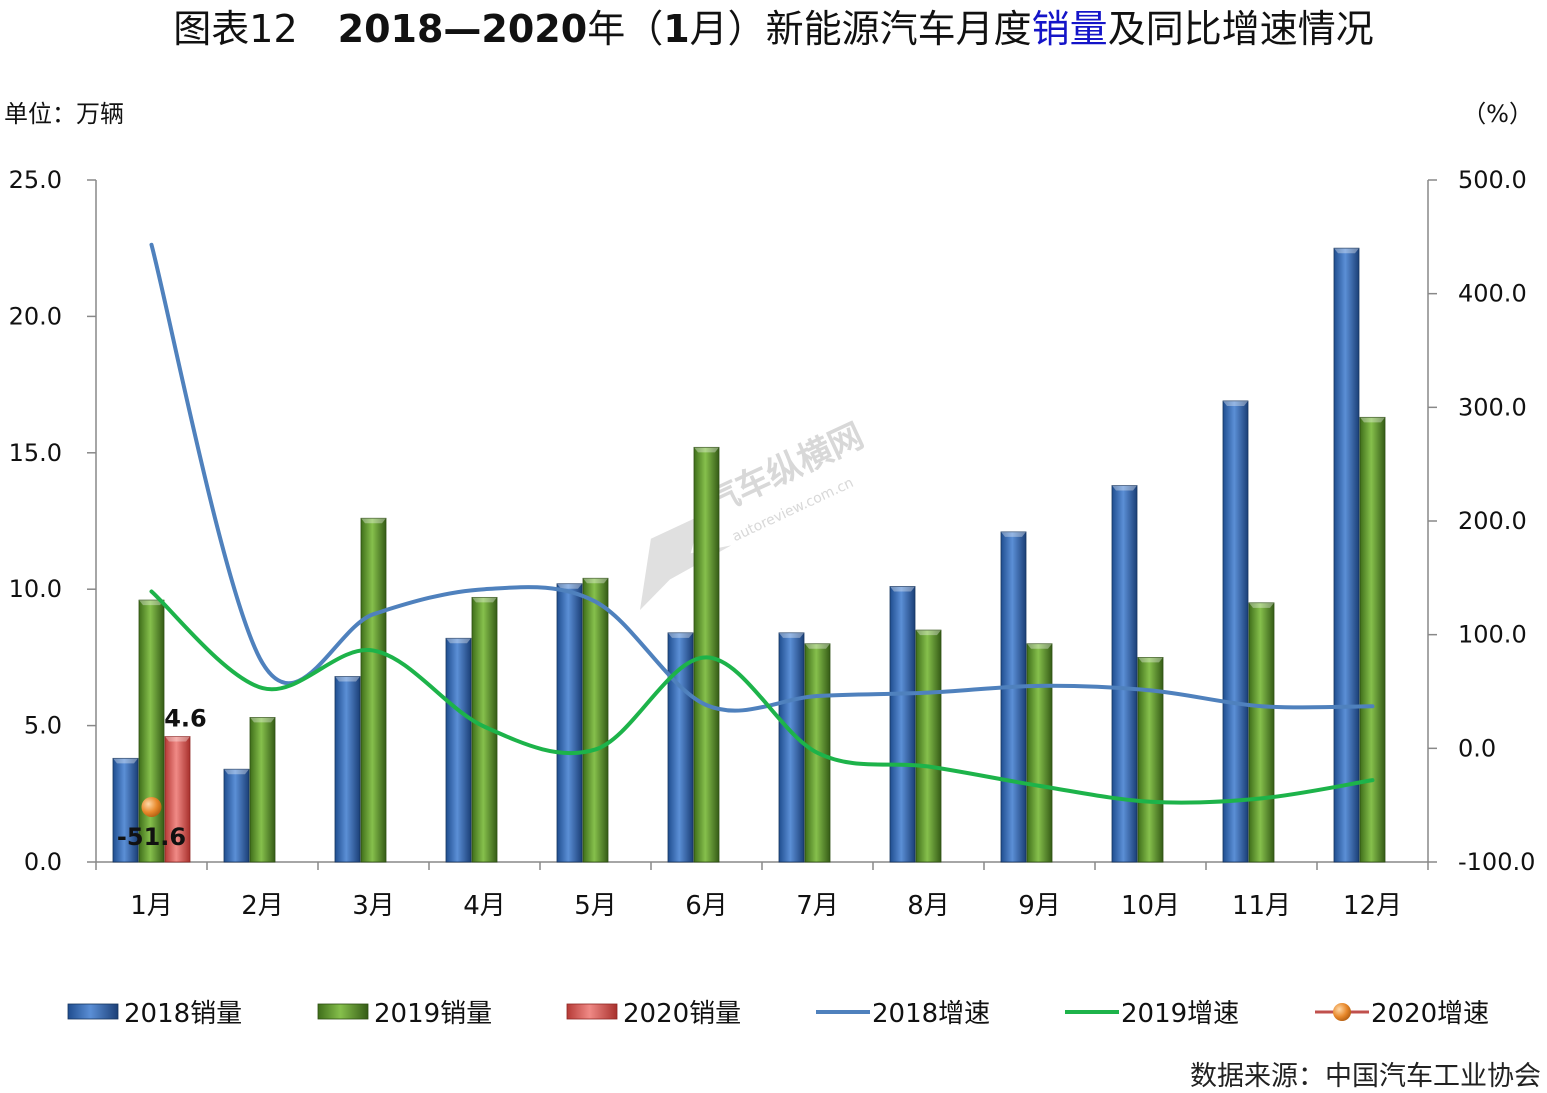  What do you see at coordinates (43, 726) in the screenshot?
I see `left-tick-label: 5.0` at bounding box center [43, 726].